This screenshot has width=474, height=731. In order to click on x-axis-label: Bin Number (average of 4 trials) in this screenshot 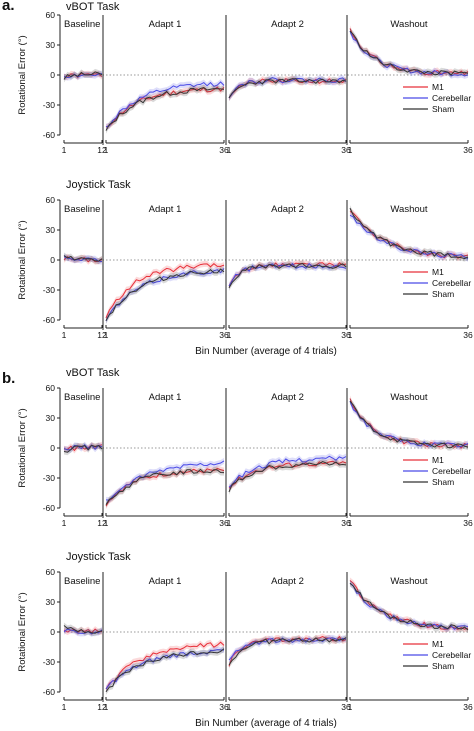, I will do `click(266, 351)`.